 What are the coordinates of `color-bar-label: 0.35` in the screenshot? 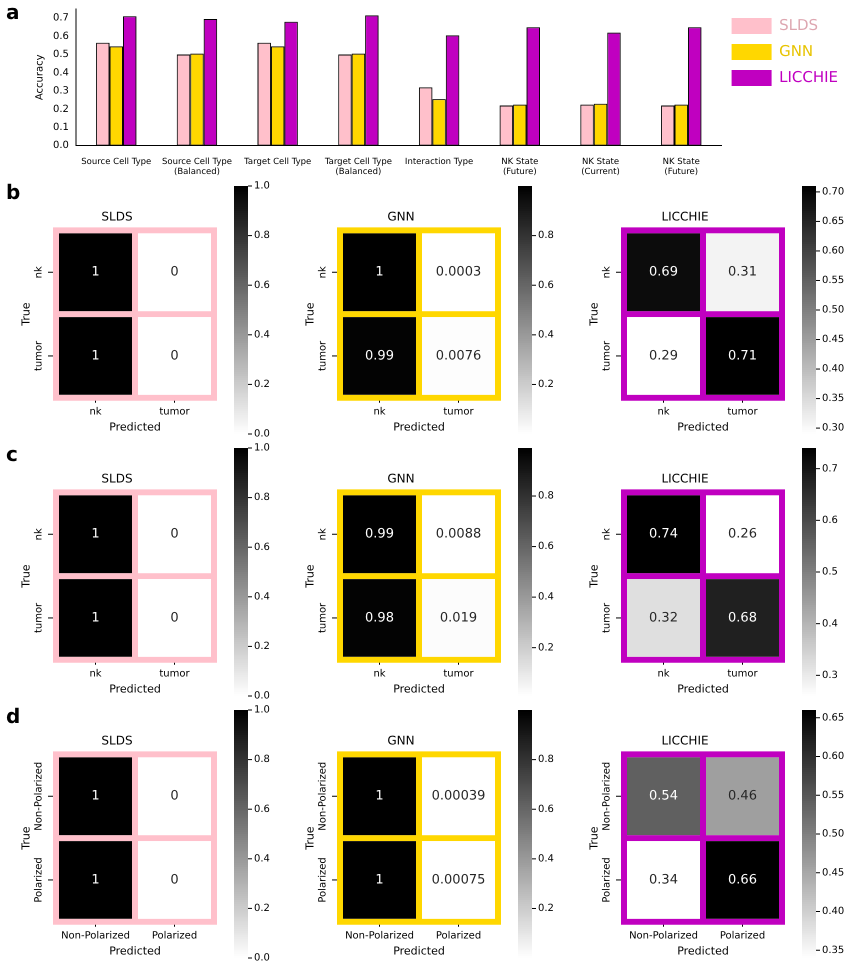 It's located at (833, 950).